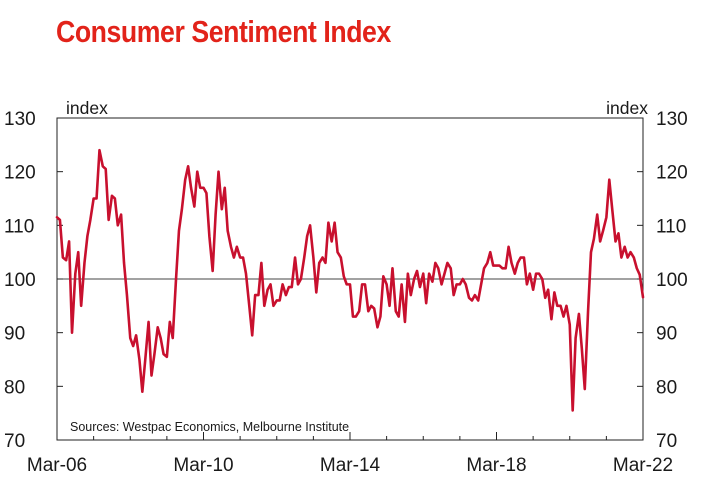 The width and height of the screenshot is (719, 494). Describe the element at coordinates (350, 465) in the screenshot. I see `x-tick-label: Mar-14` at that location.